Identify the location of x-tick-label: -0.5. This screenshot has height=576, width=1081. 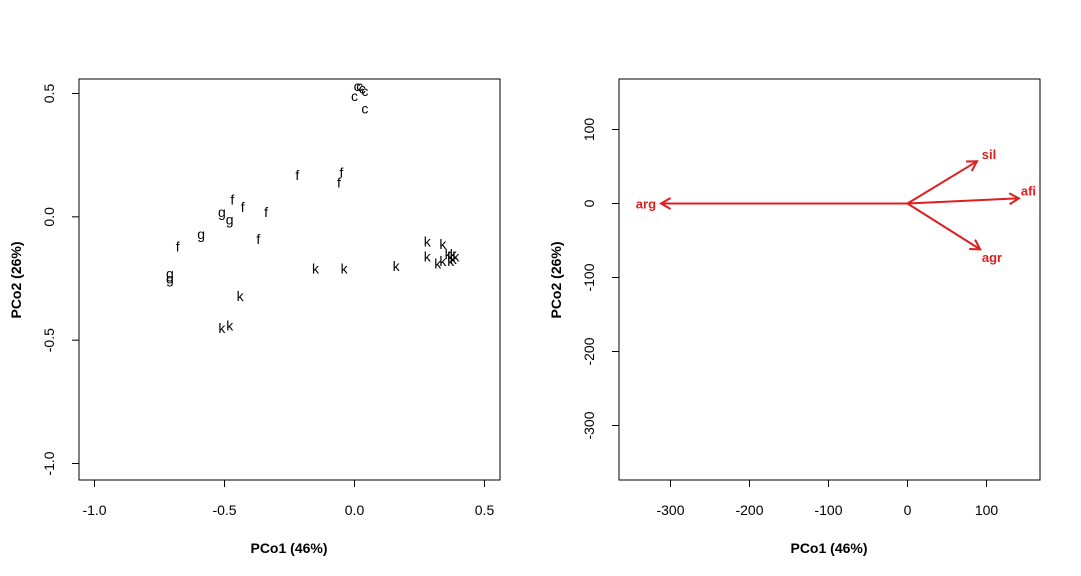
(224, 510).